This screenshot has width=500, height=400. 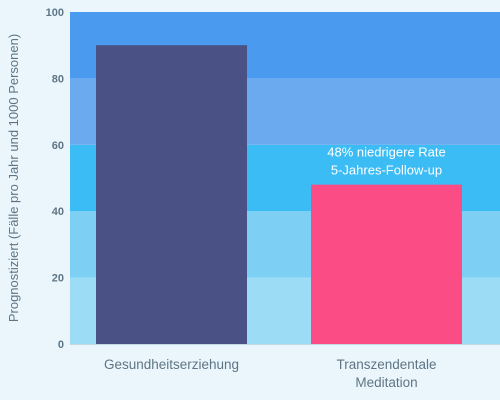 What do you see at coordinates (386, 170) in the screenshot?
I see `annotation-line-2: 5-Jahres-Follow-up` at bounding box center [386, 170].